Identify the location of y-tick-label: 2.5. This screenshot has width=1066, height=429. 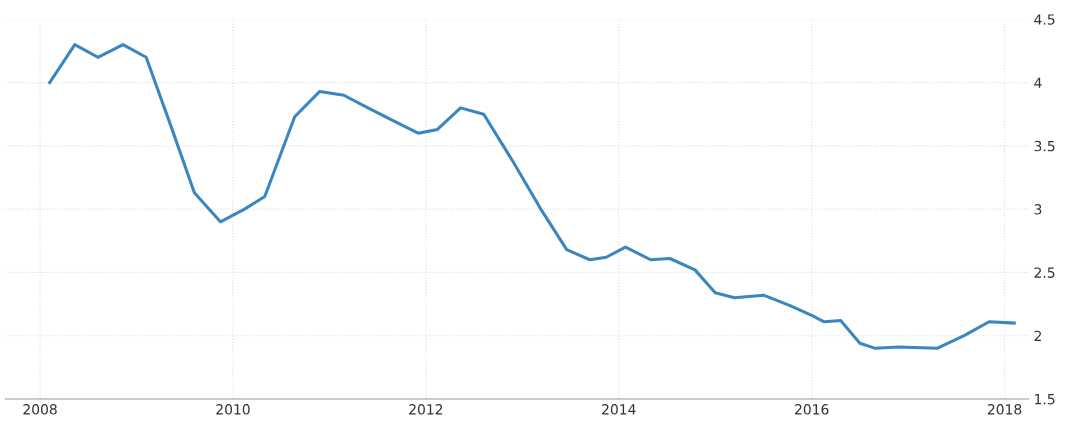
(1044, 272).